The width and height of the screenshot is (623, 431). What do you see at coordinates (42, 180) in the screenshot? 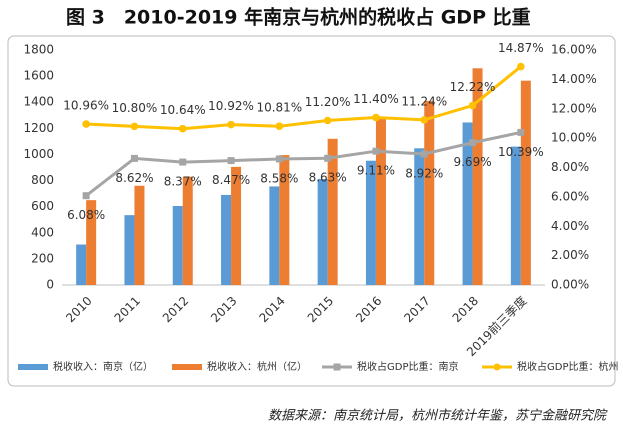
I see `y-tick-label: 800` at bounding box center [42, 180].